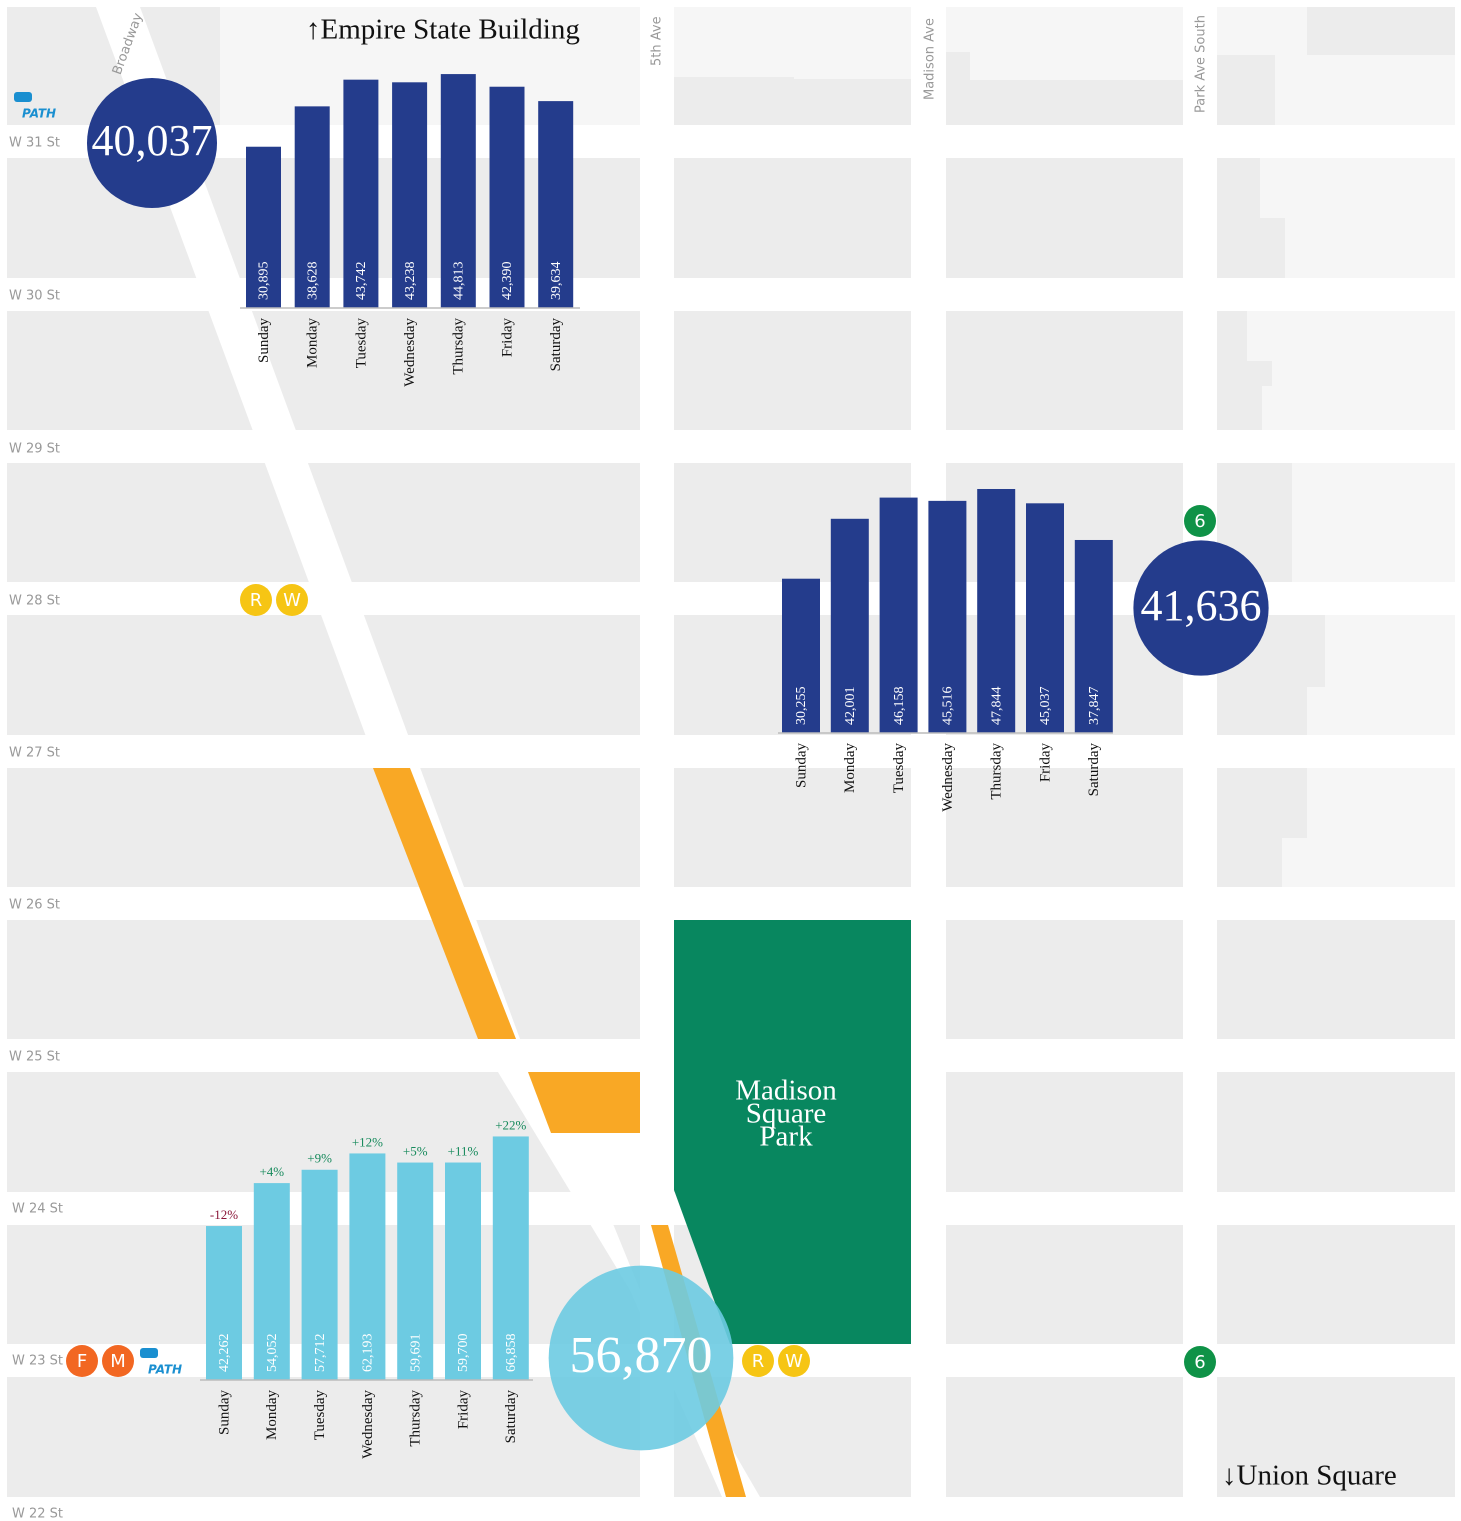  I want to click on total-label: 41,636, so click(1201, 605).